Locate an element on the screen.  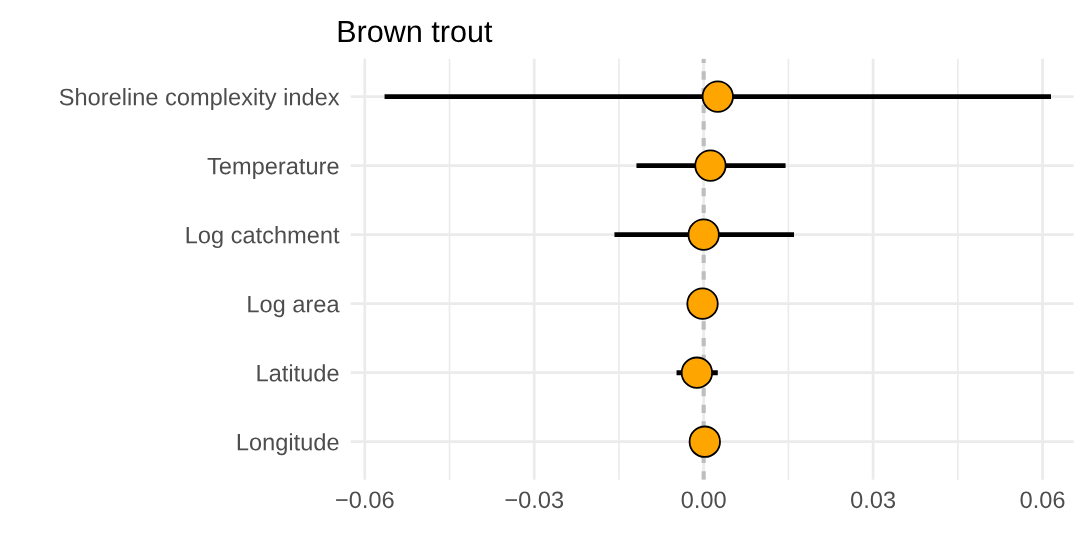
y-tick-label: Log area is located at coordinates (294, 306).